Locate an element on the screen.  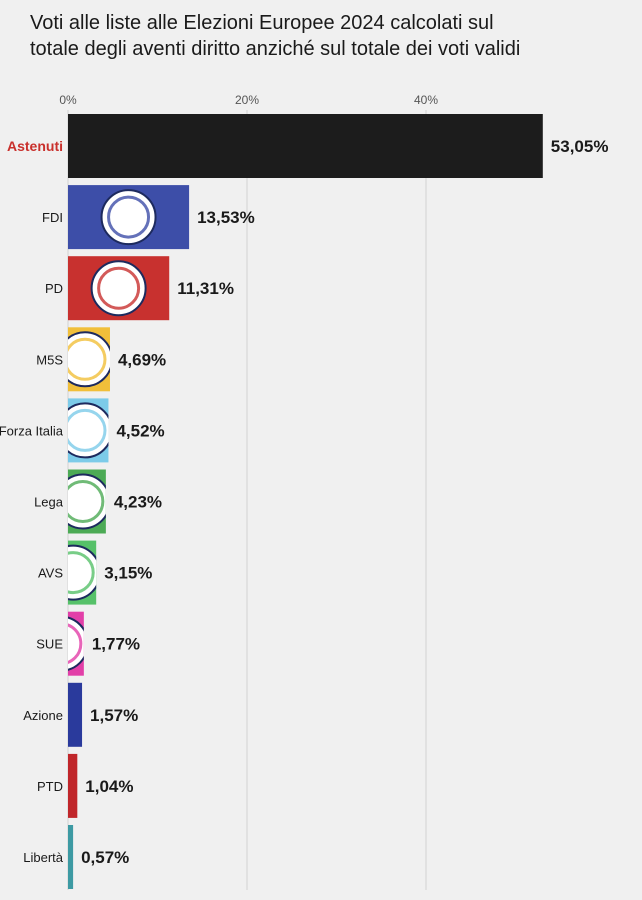
value-label: 11,31% is located at coordinates (205, 288).